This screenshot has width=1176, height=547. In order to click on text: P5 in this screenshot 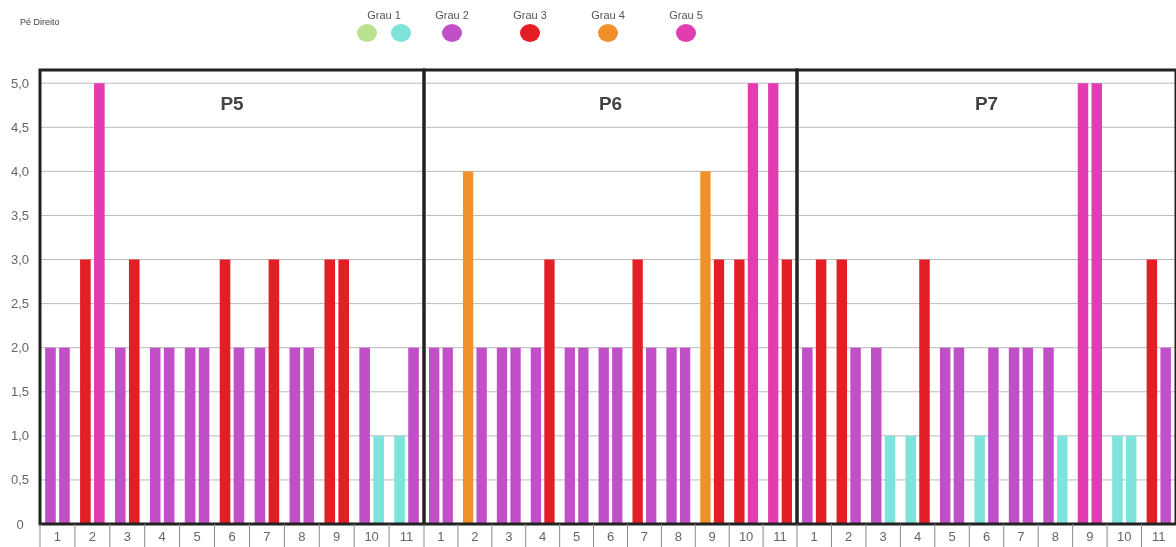, I will do `click(232, 103)`.